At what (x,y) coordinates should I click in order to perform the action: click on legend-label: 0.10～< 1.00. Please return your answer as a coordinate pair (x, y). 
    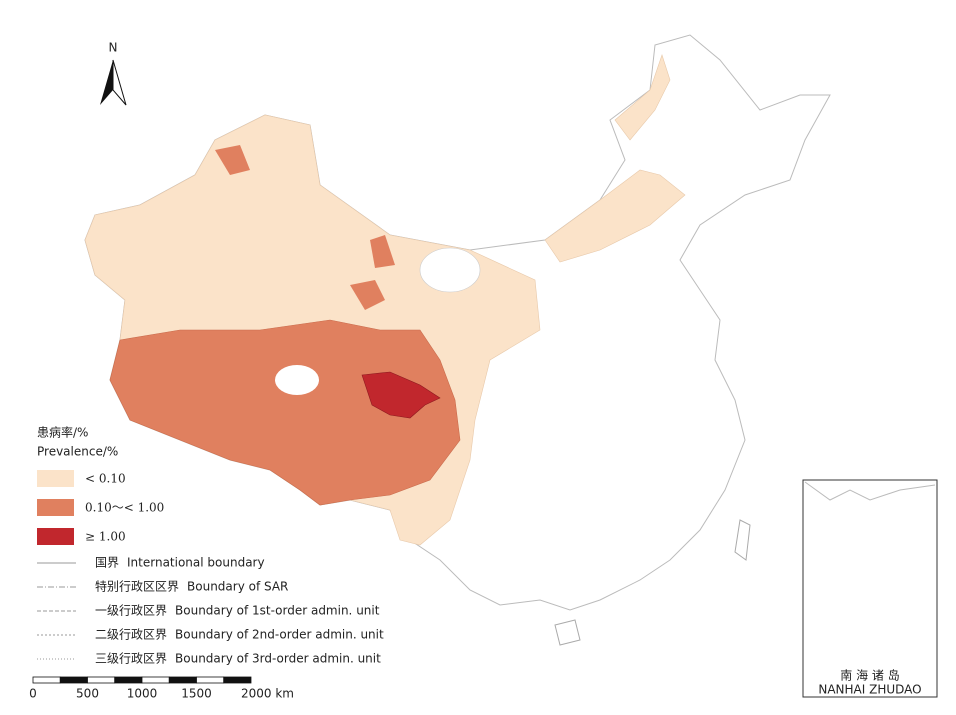
    Looking at the image, I should click on (124, 508).